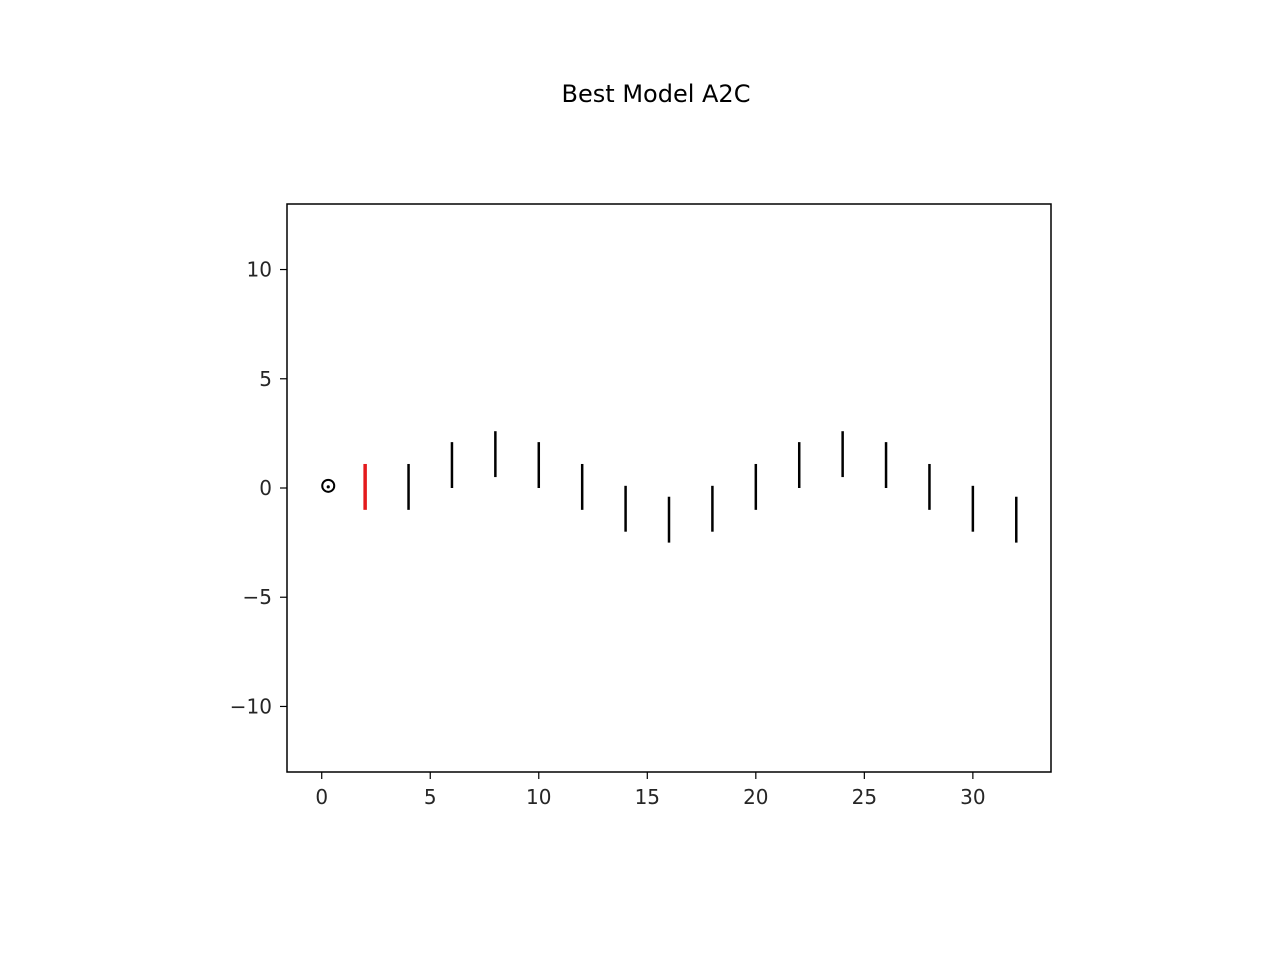 The height and width of the screenshot is (960, 1280). What do you see at coordinates (265, 379) in the screenshot?
I see `y-tick-label: 5` at bounding box center [265, 379].